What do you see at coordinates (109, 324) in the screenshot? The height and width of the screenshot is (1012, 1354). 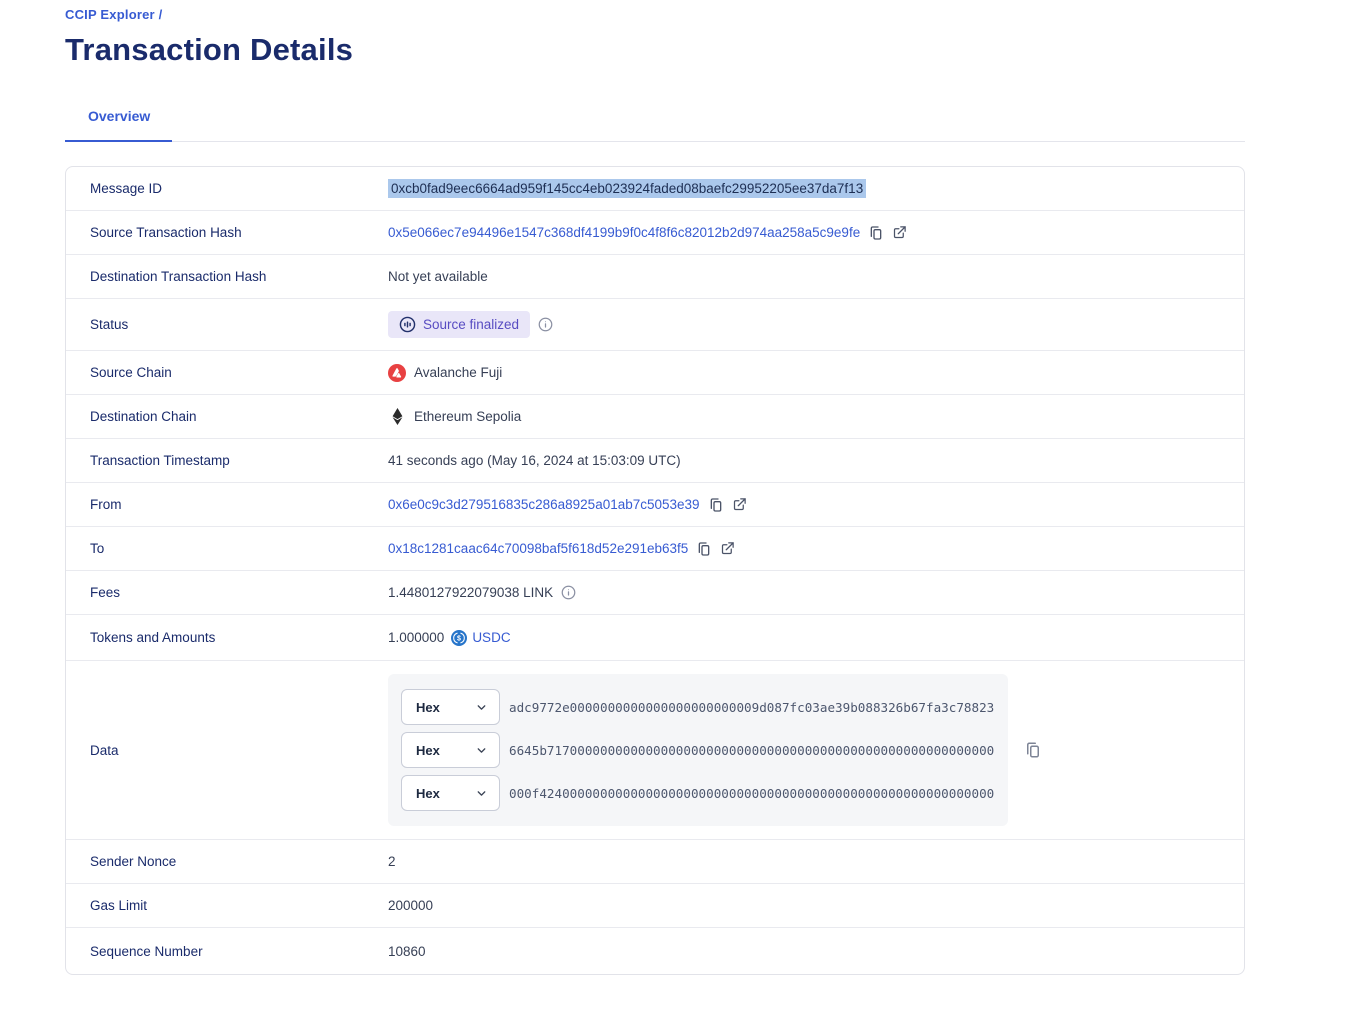 I see `row-label: Status` at bounding box center [109, 324].